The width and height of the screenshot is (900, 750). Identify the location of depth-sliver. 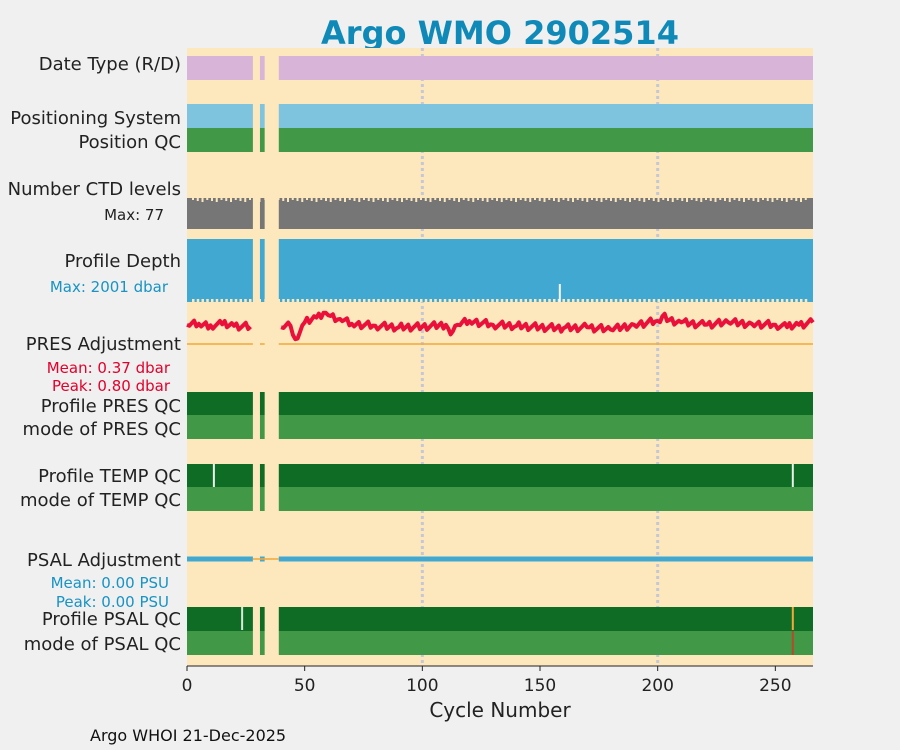
(263, 270).